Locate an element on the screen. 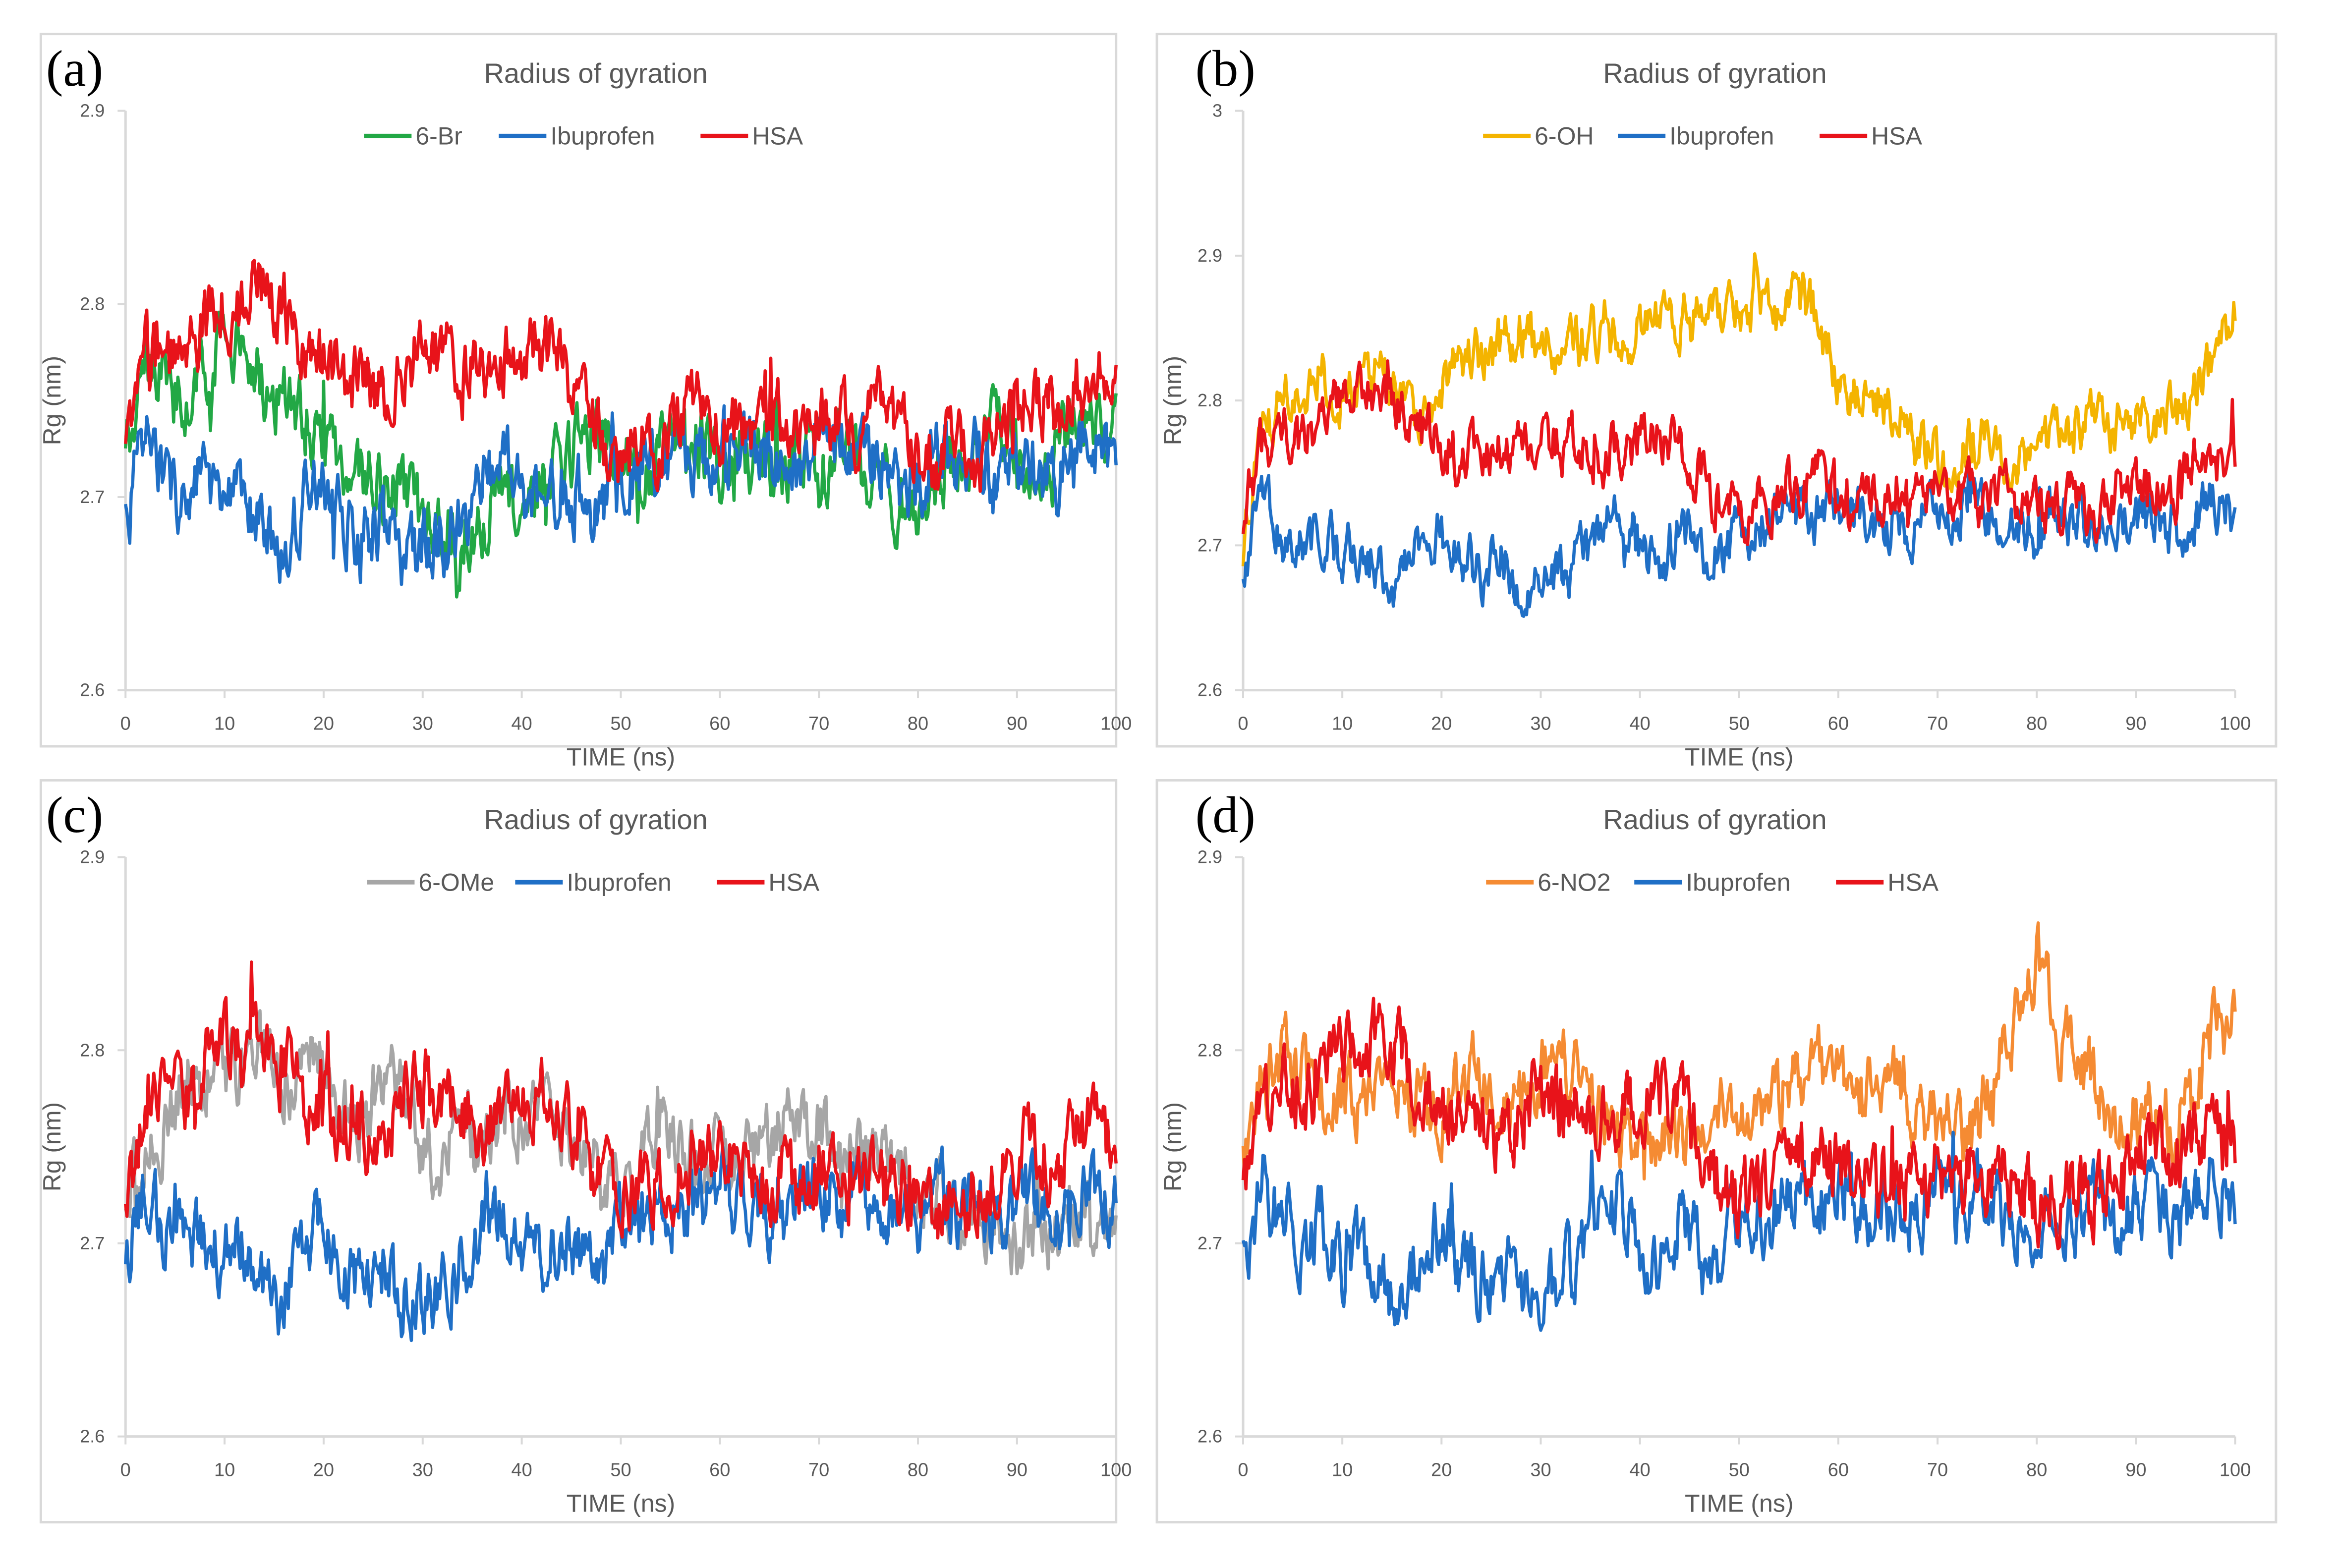  panel-label: (a) is located at coordinates (74, 68).